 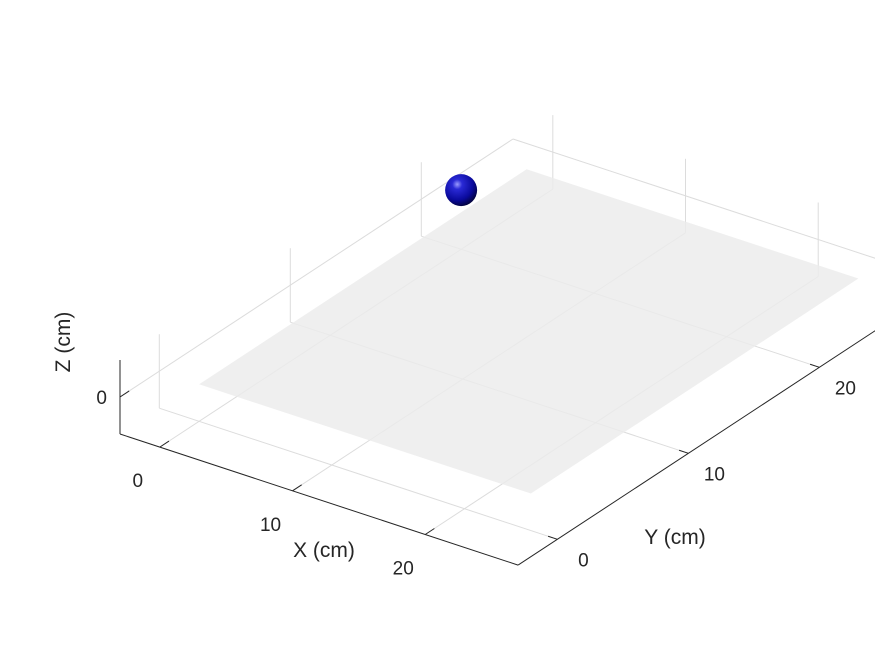 What do you see at coordinates (324, 550) in the screenshot?
I see `x-axis-title: X (cm)` at bounding box center [324, 550].